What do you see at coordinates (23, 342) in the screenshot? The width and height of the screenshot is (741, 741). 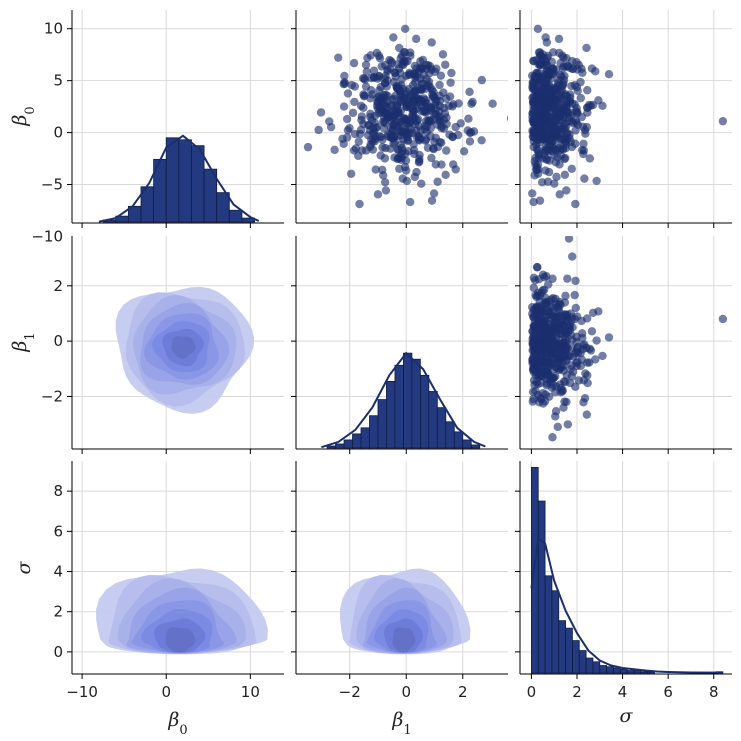 I see `y-axis-label-beta1: β1` at bounding box center [23, 342].